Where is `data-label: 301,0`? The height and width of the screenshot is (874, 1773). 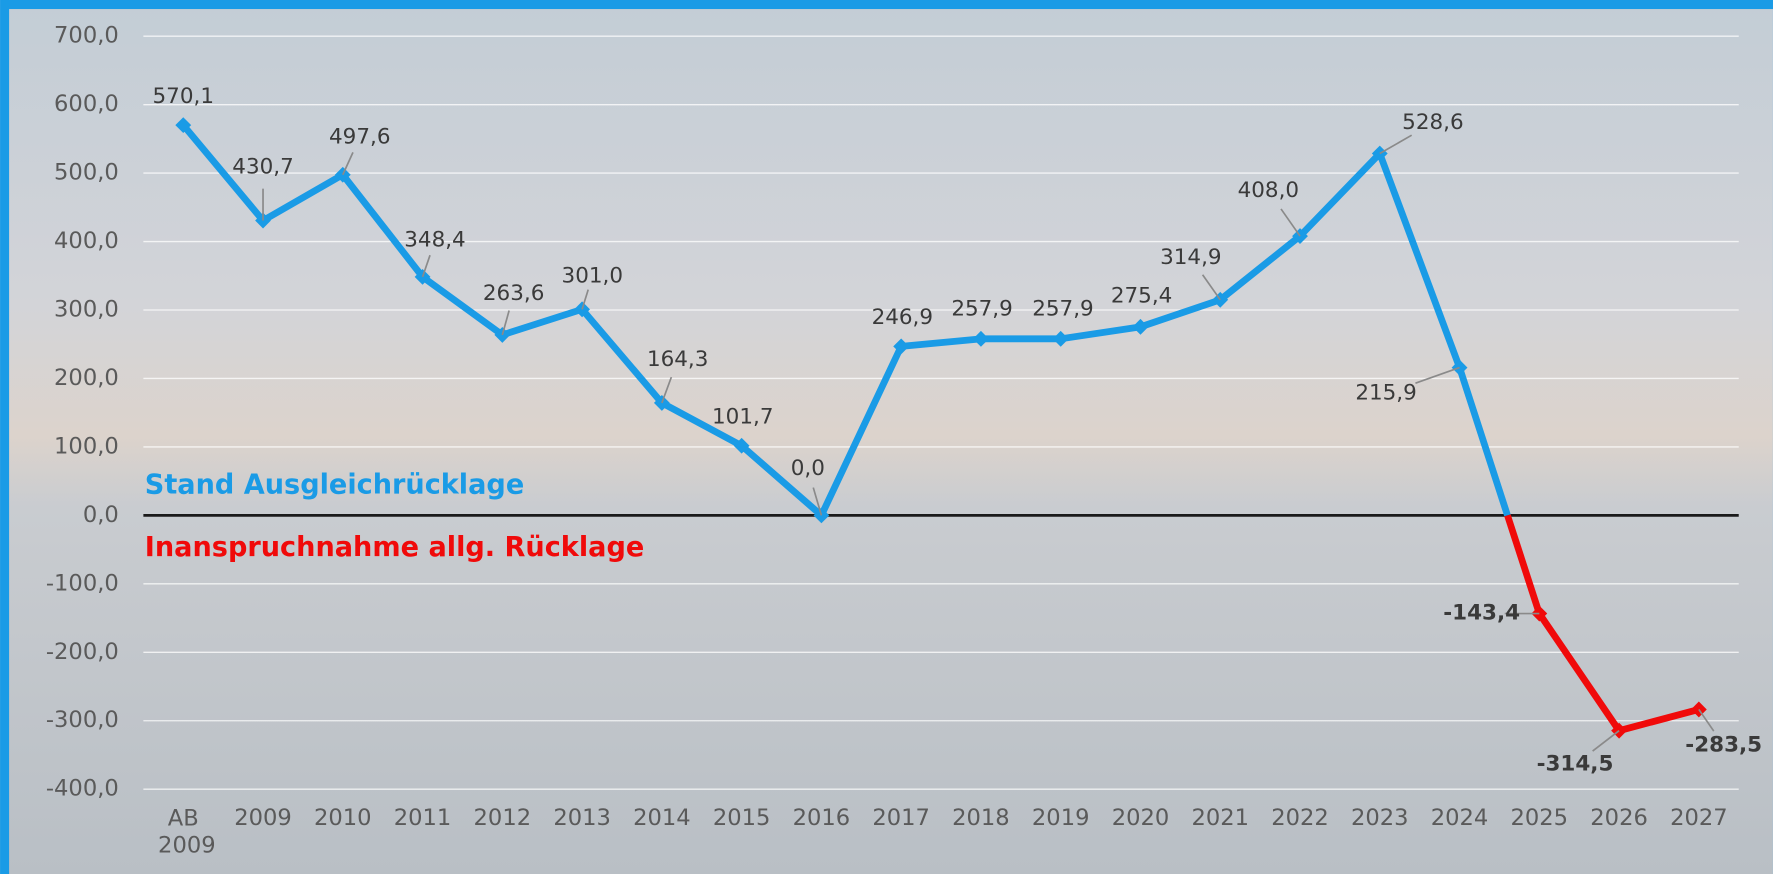 data-label: 301,0 is located at coordinates (592, 276).